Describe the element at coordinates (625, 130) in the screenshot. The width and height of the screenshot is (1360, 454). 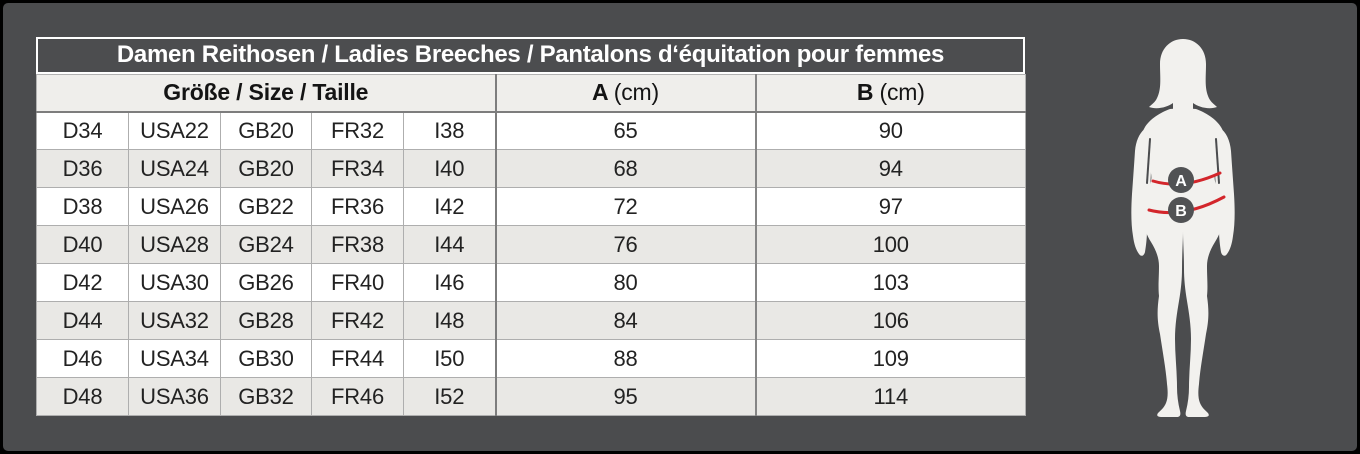
I see `cell-a: 65` at that location.